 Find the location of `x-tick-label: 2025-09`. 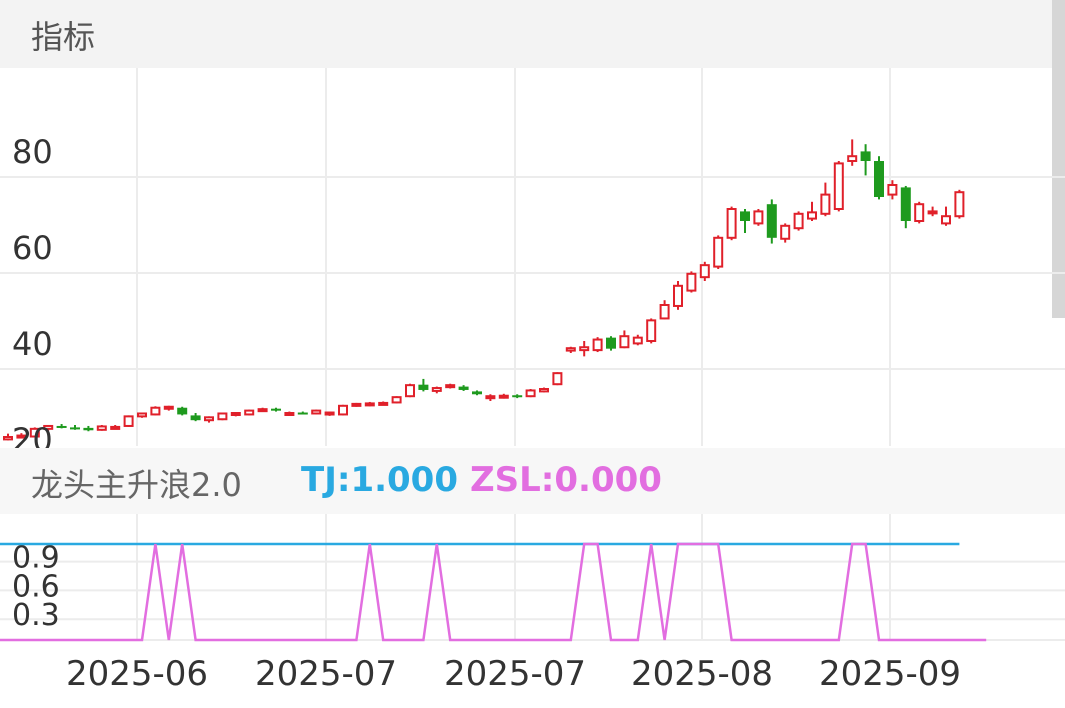

x-tick-label: 2025-09 is located at coordinates (890, 674).